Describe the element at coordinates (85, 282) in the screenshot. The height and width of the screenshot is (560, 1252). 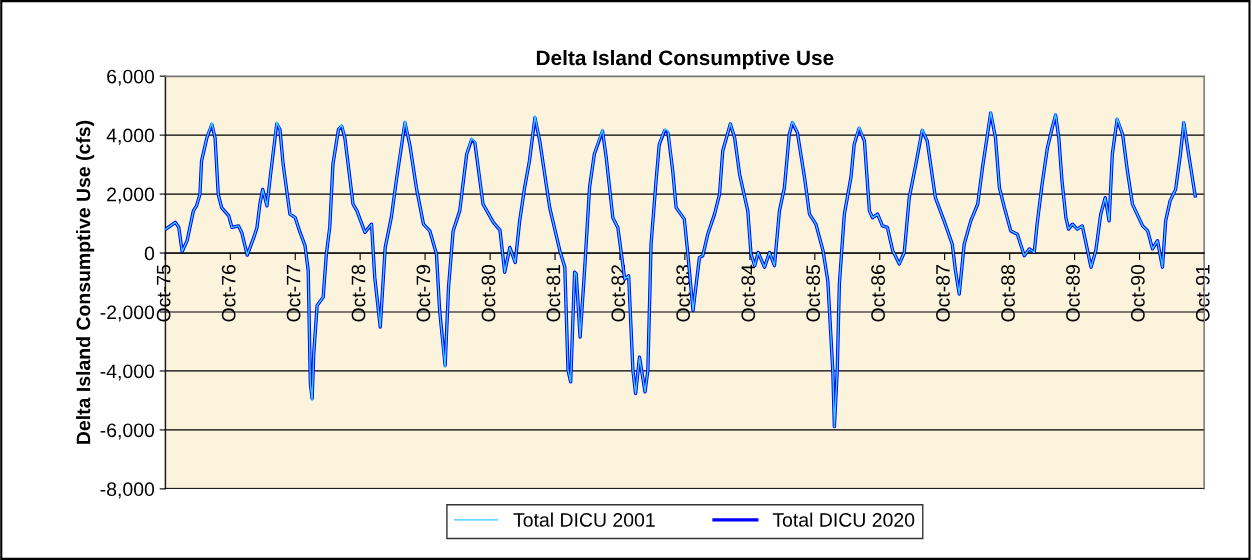
I see `y-axis-title: Delta Island Consumptive Use (cfs)` at that location.